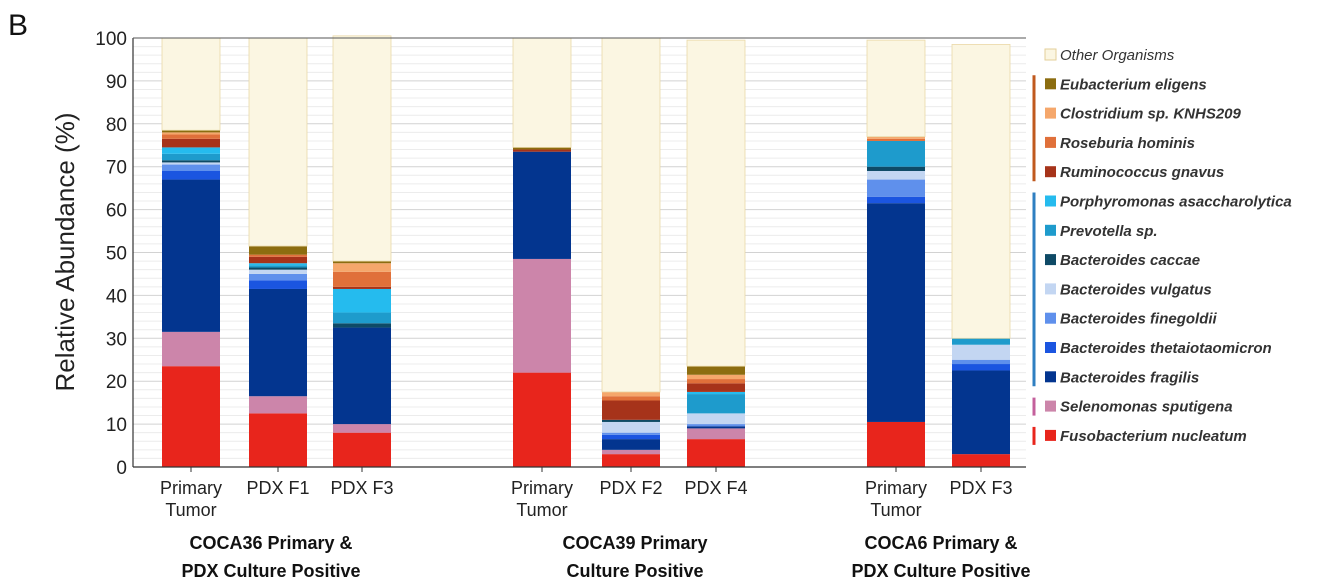  I want to click on legend-label: Porphyromonas asaccharolytica, so click(1176, 202).